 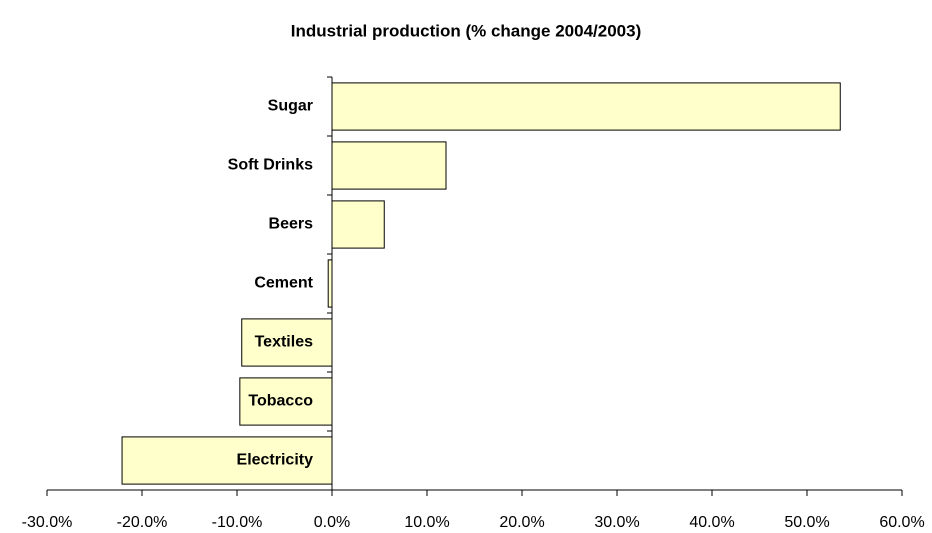 I want to click on x-tick-label: 50.0%, so click(x=806, y=522).